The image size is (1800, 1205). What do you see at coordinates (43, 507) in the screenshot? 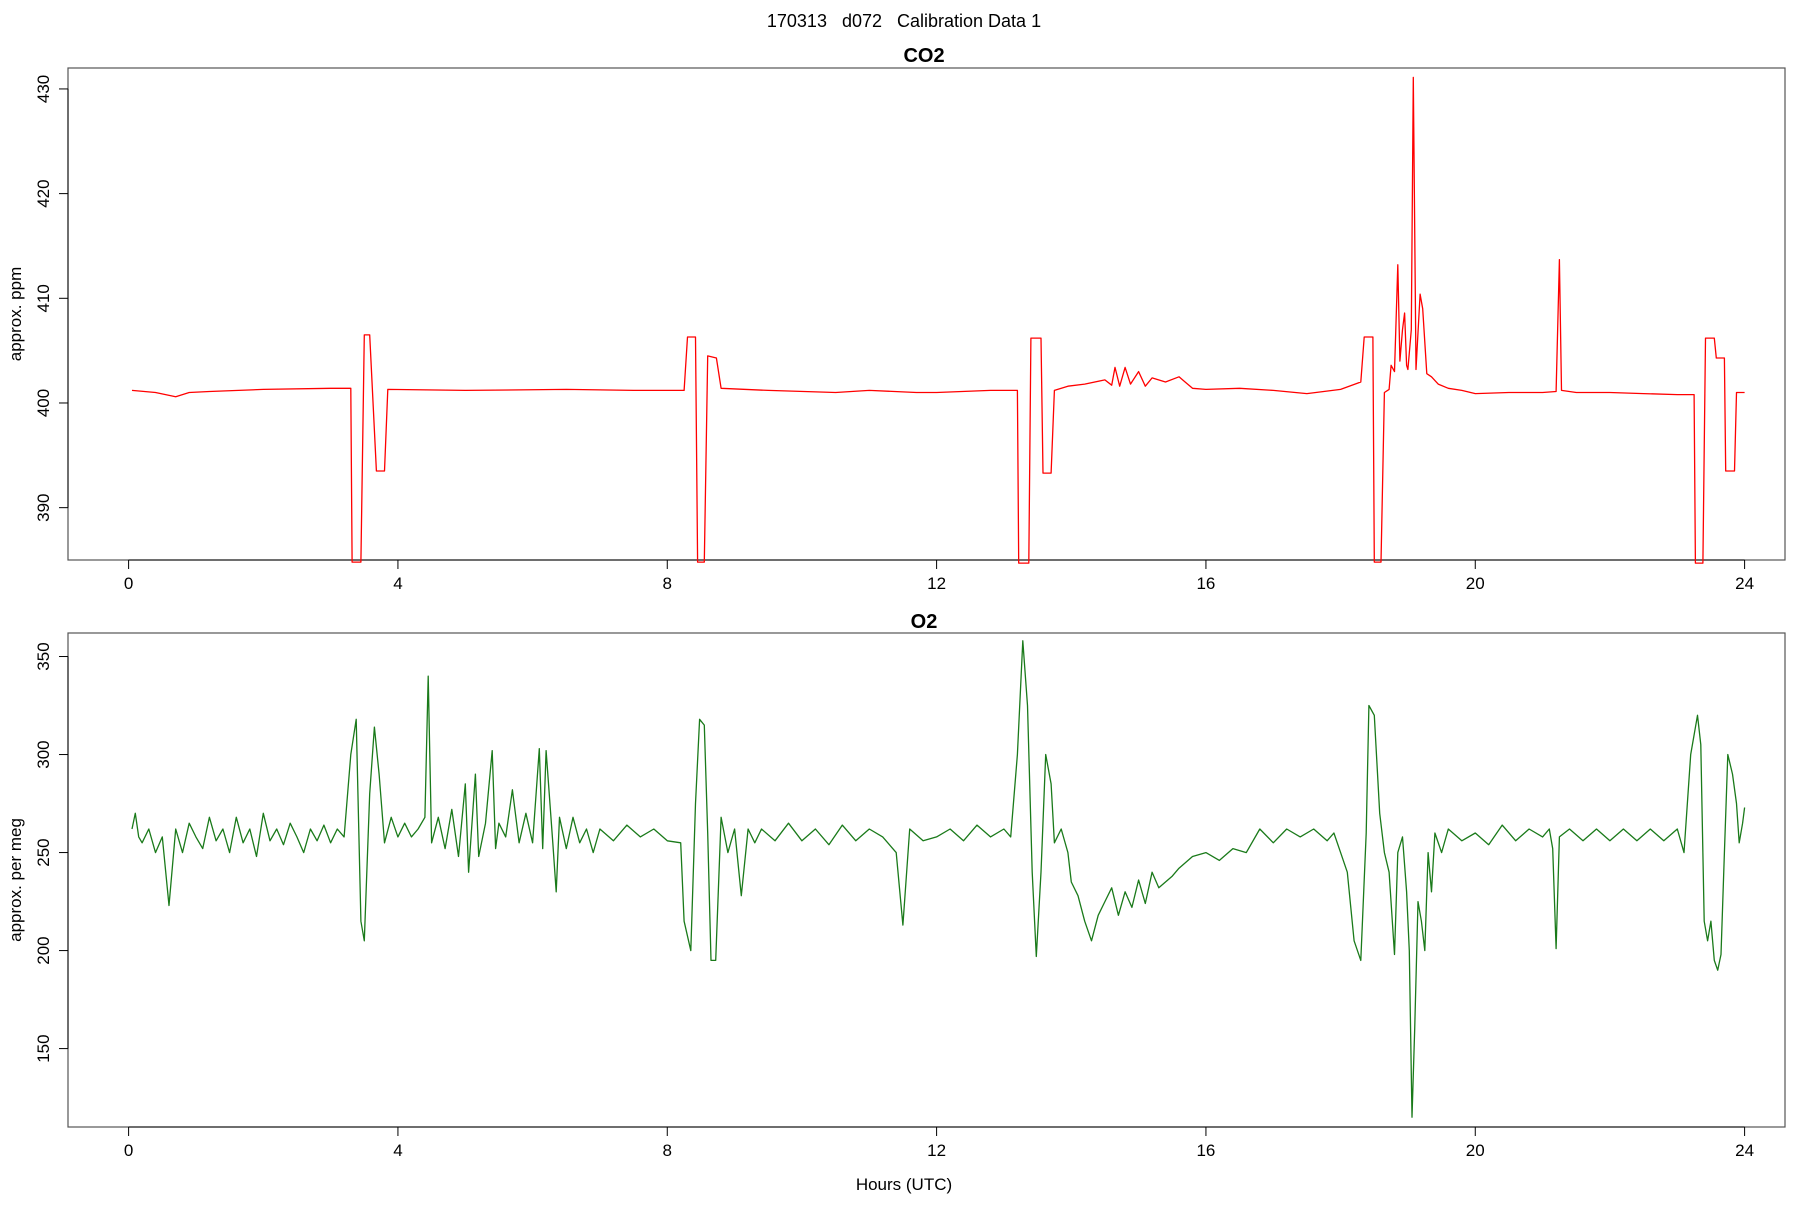
I see `co2-y-tick-label: 390` at bounding box center [43, 507].